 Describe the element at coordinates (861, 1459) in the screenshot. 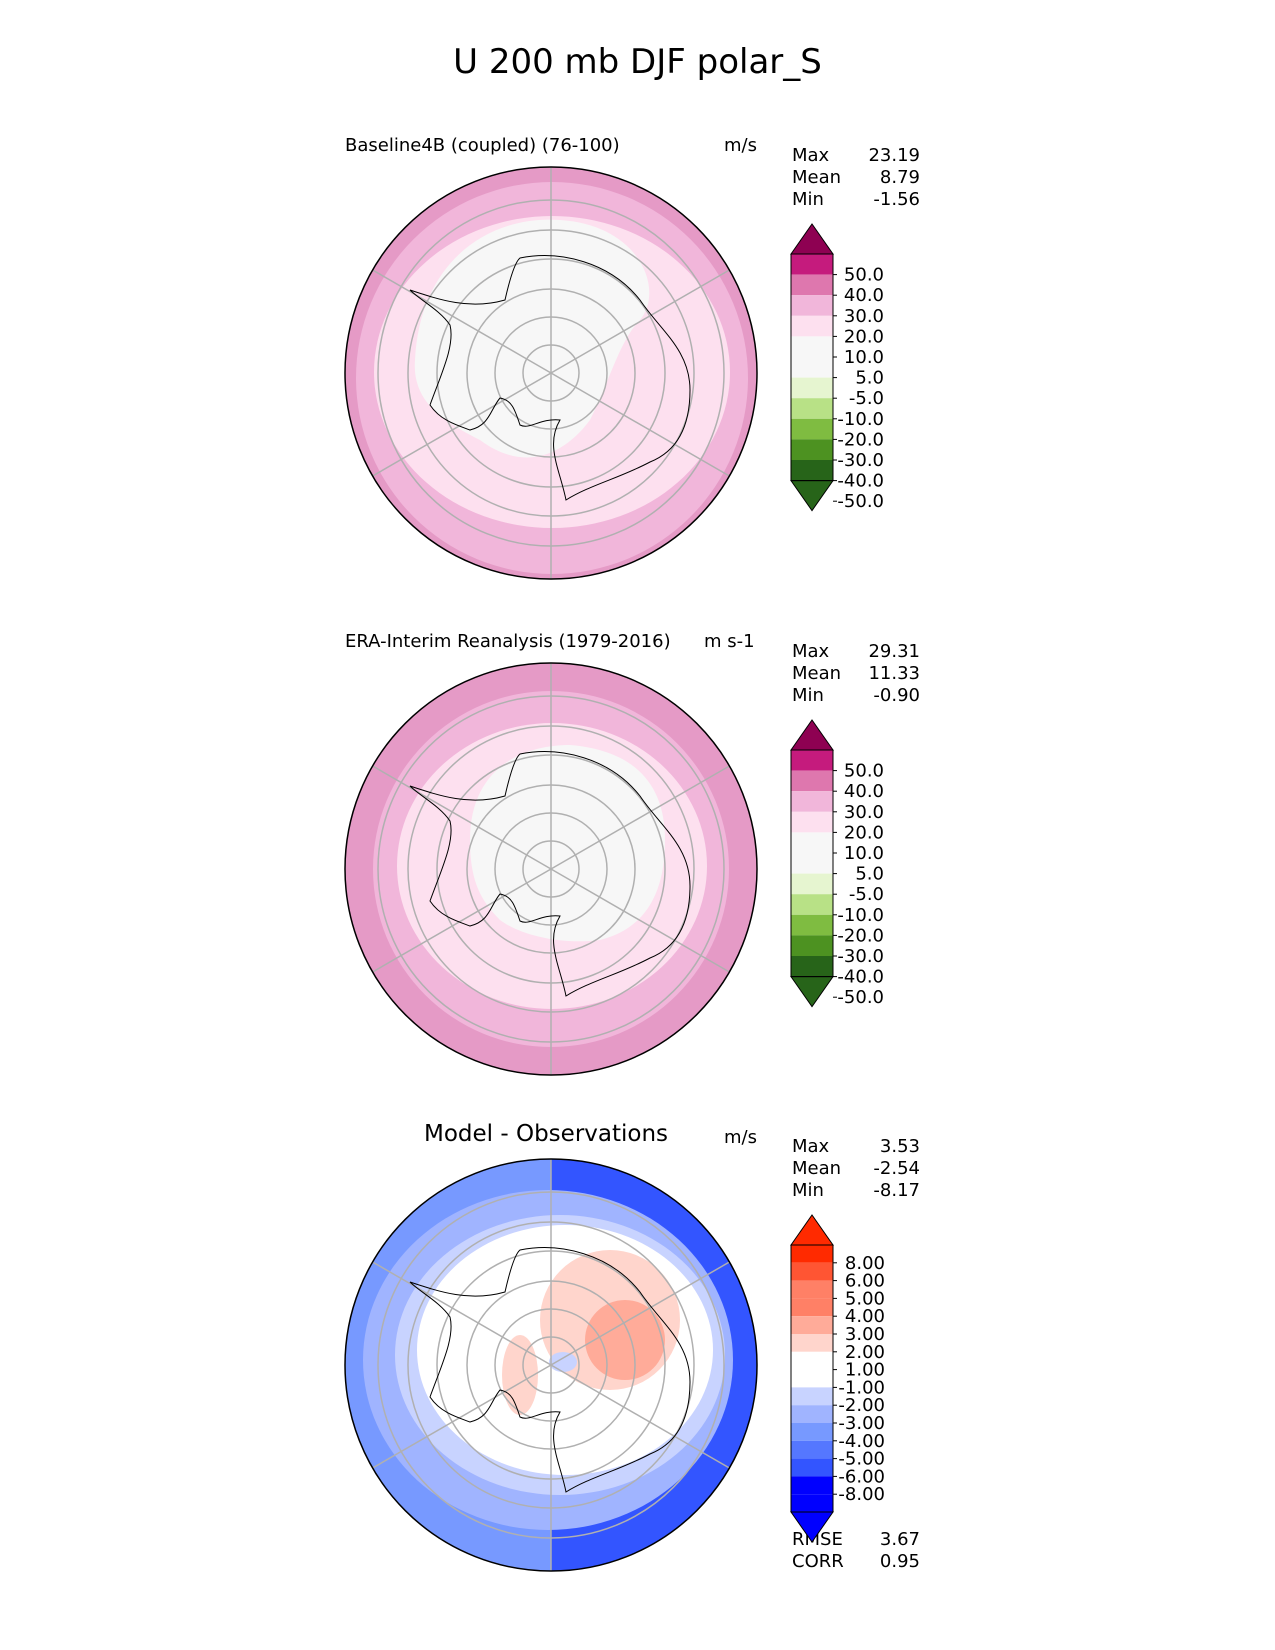

I see `colorbar-tick-label: -5.00` at that location.